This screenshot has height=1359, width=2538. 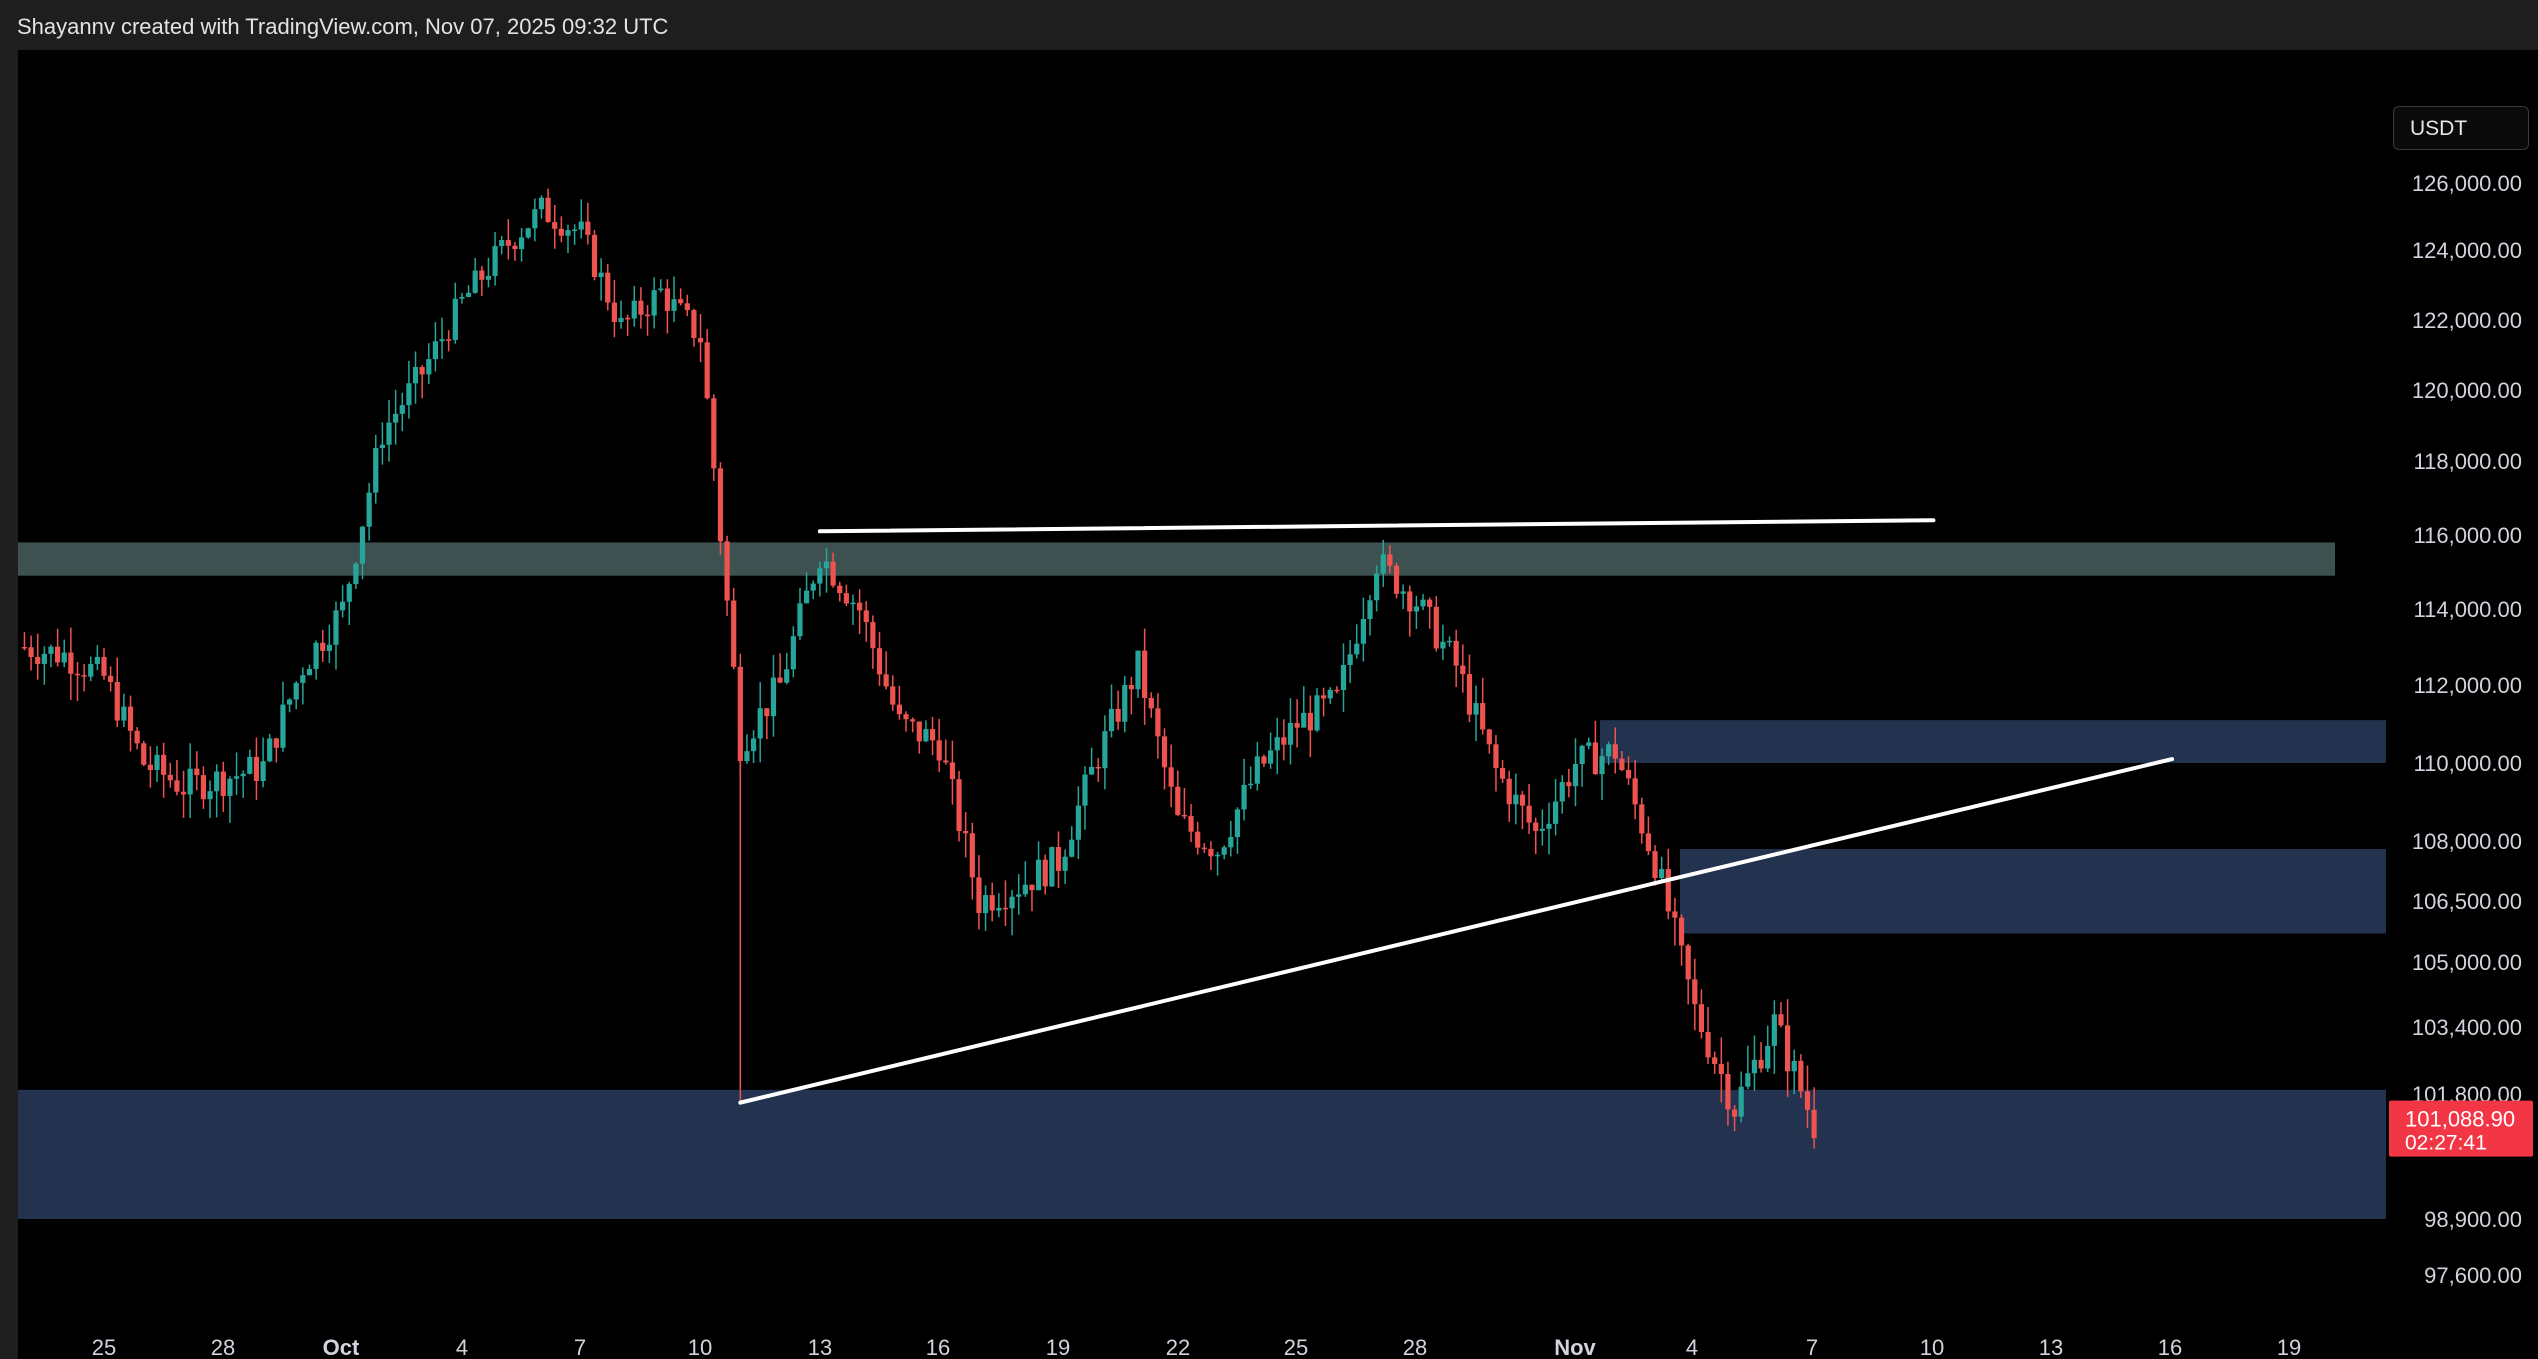 I want to click on x-tick-label: 25, so click(x=104, y=1347).